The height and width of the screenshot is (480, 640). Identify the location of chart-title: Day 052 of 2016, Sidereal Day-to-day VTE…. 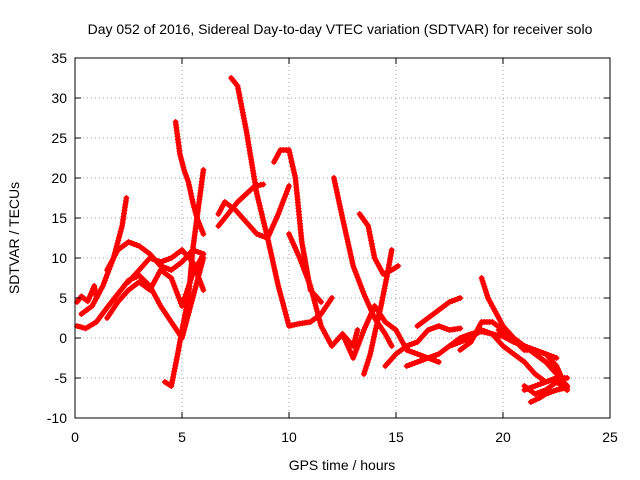
(340, 29).